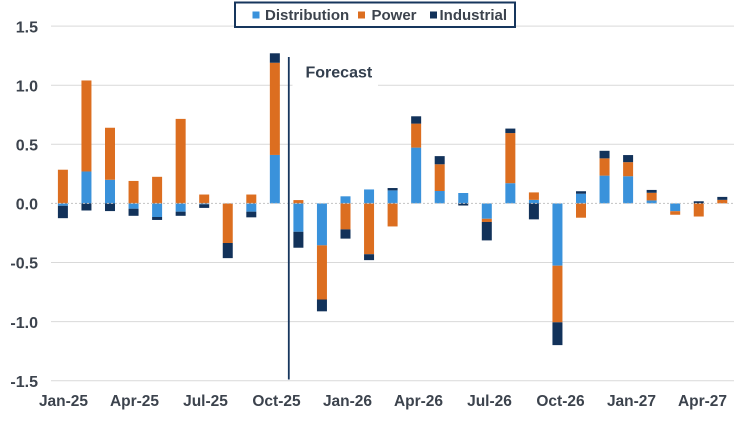 The height and width of the screenshot is (421, 751). I want to click on svg-text: Distribution, so click(307, 15).